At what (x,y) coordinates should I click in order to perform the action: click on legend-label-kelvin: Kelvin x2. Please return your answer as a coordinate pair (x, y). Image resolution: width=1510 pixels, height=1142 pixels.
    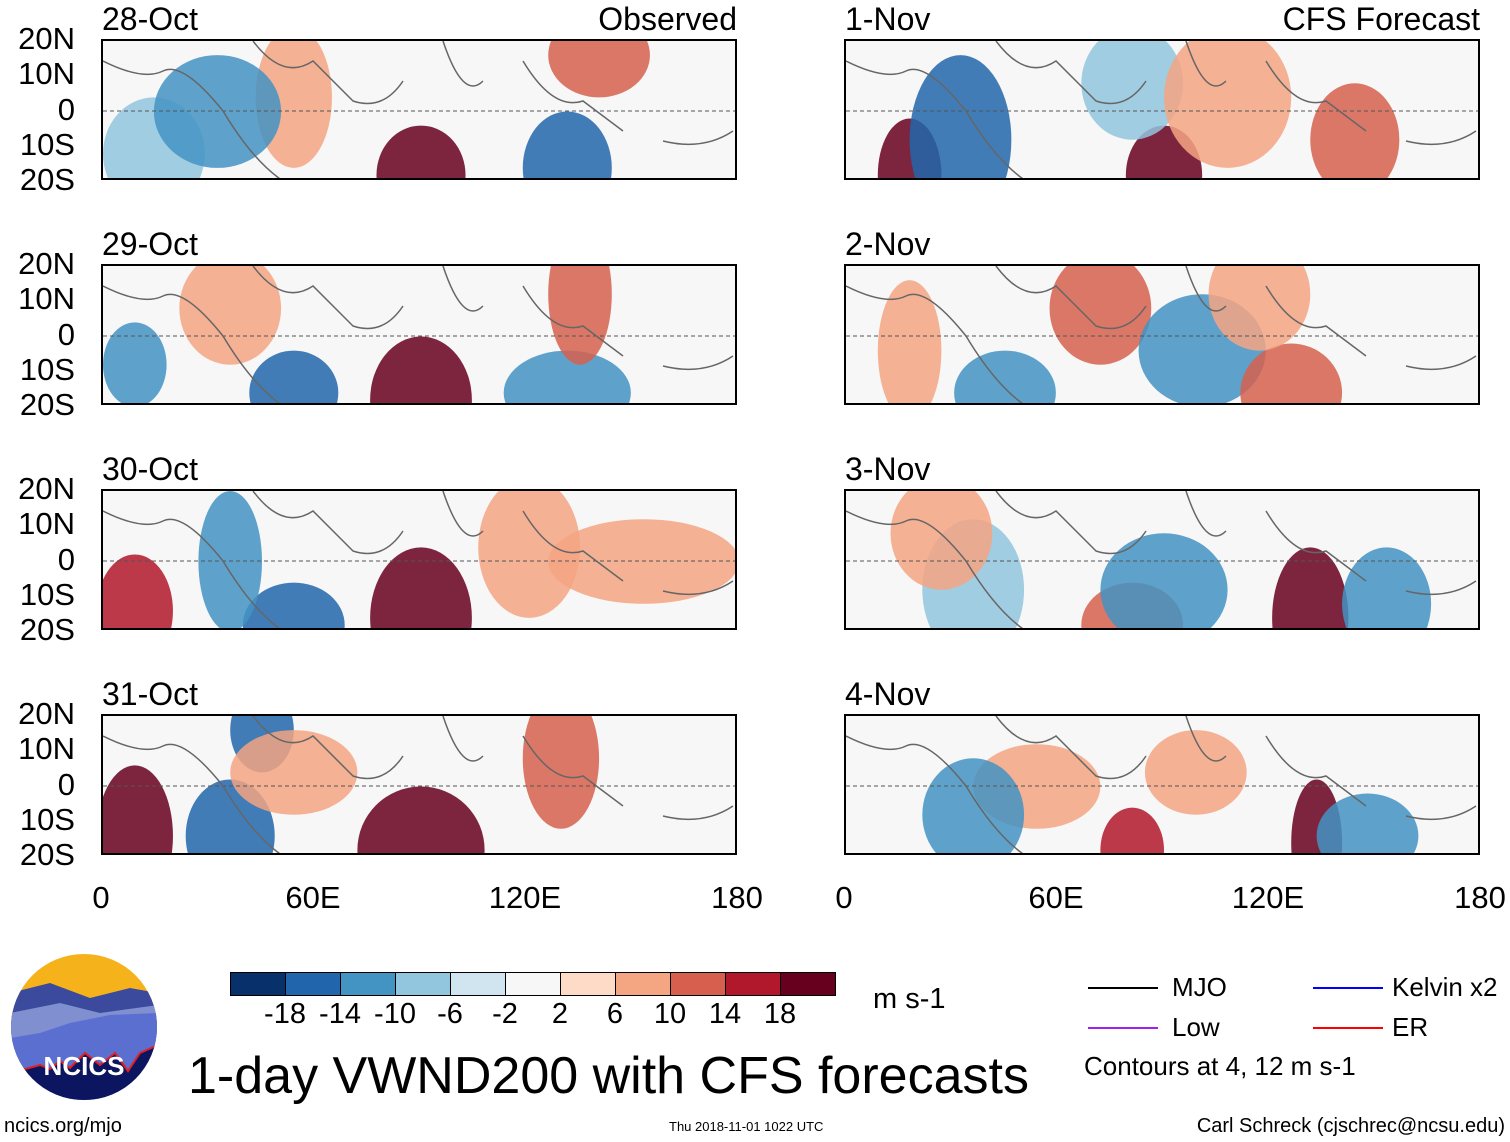
    Looking at the image, I should click on (1445, 987).